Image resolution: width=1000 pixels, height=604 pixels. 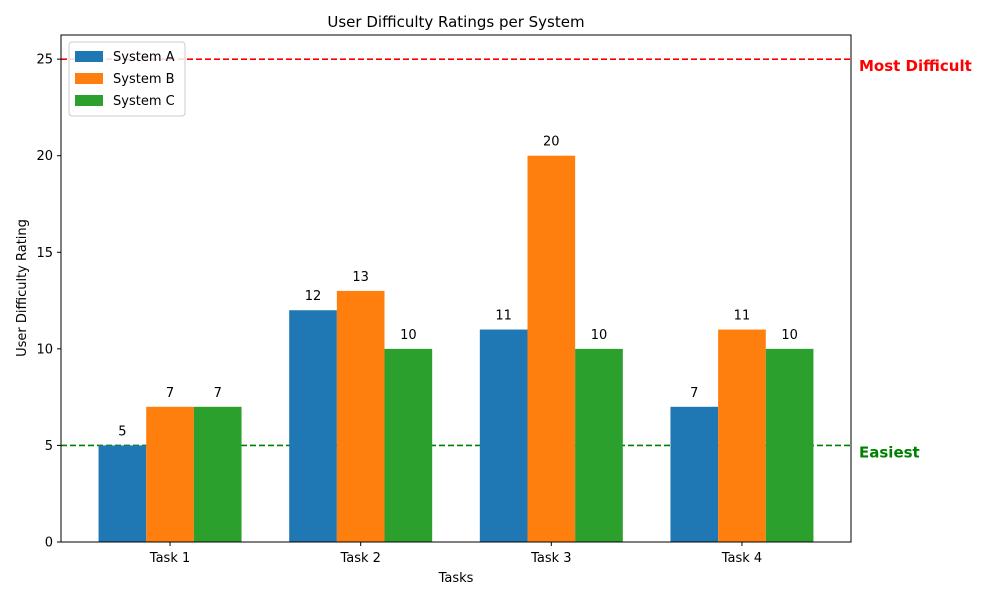 What do you see at coordinates (218, 393) in the screenshot?
I see `bar-value-label-3-1: 7` at bounding box center [218, 393].